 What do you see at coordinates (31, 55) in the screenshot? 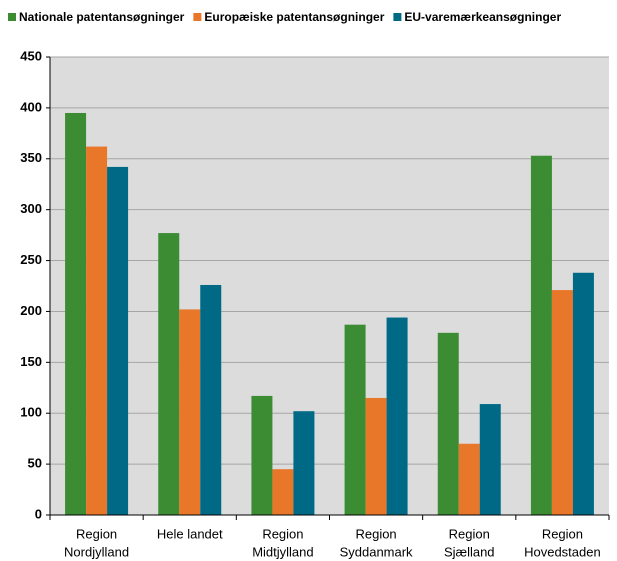
I see `y-tick-label: 450` at bounding box center [31, 55].